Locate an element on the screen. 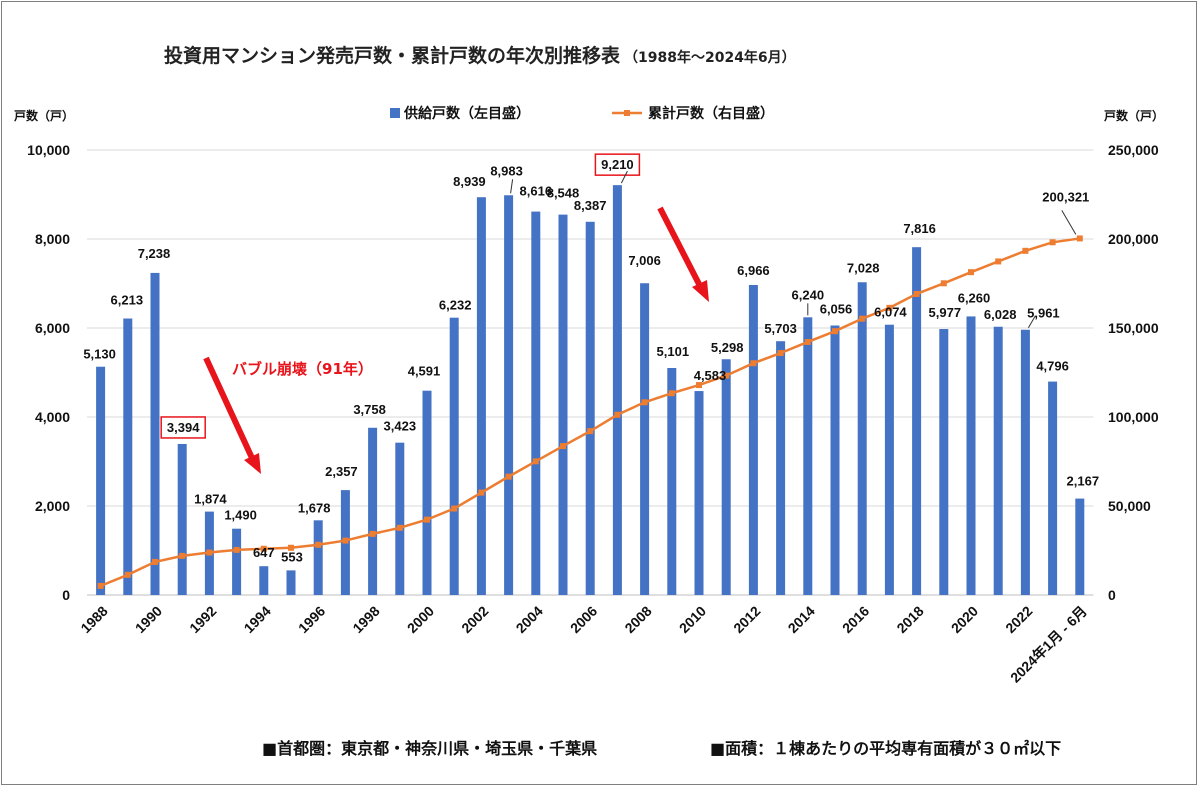 This screenshot has width=1200, height=788. x-tick-label: 2018 is located at coordinates (909, 619).